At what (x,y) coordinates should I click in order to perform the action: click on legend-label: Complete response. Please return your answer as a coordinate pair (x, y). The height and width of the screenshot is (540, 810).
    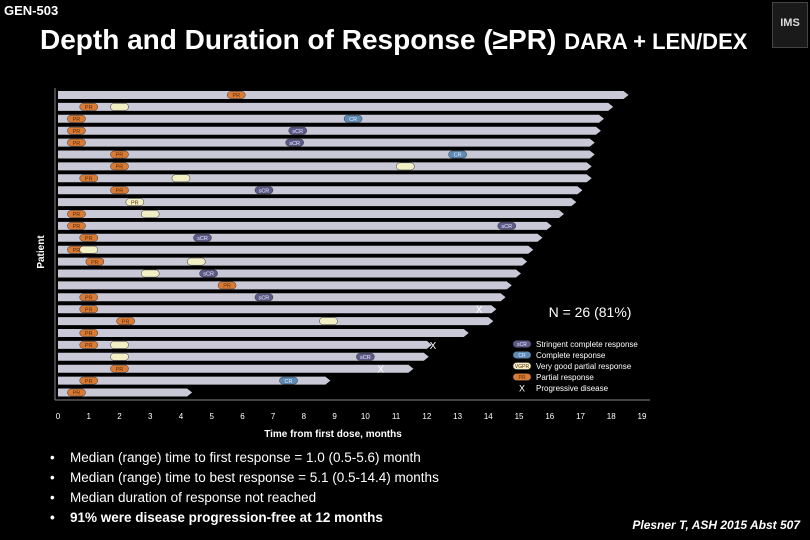
    Looking at the image, I should click on (571, 355).